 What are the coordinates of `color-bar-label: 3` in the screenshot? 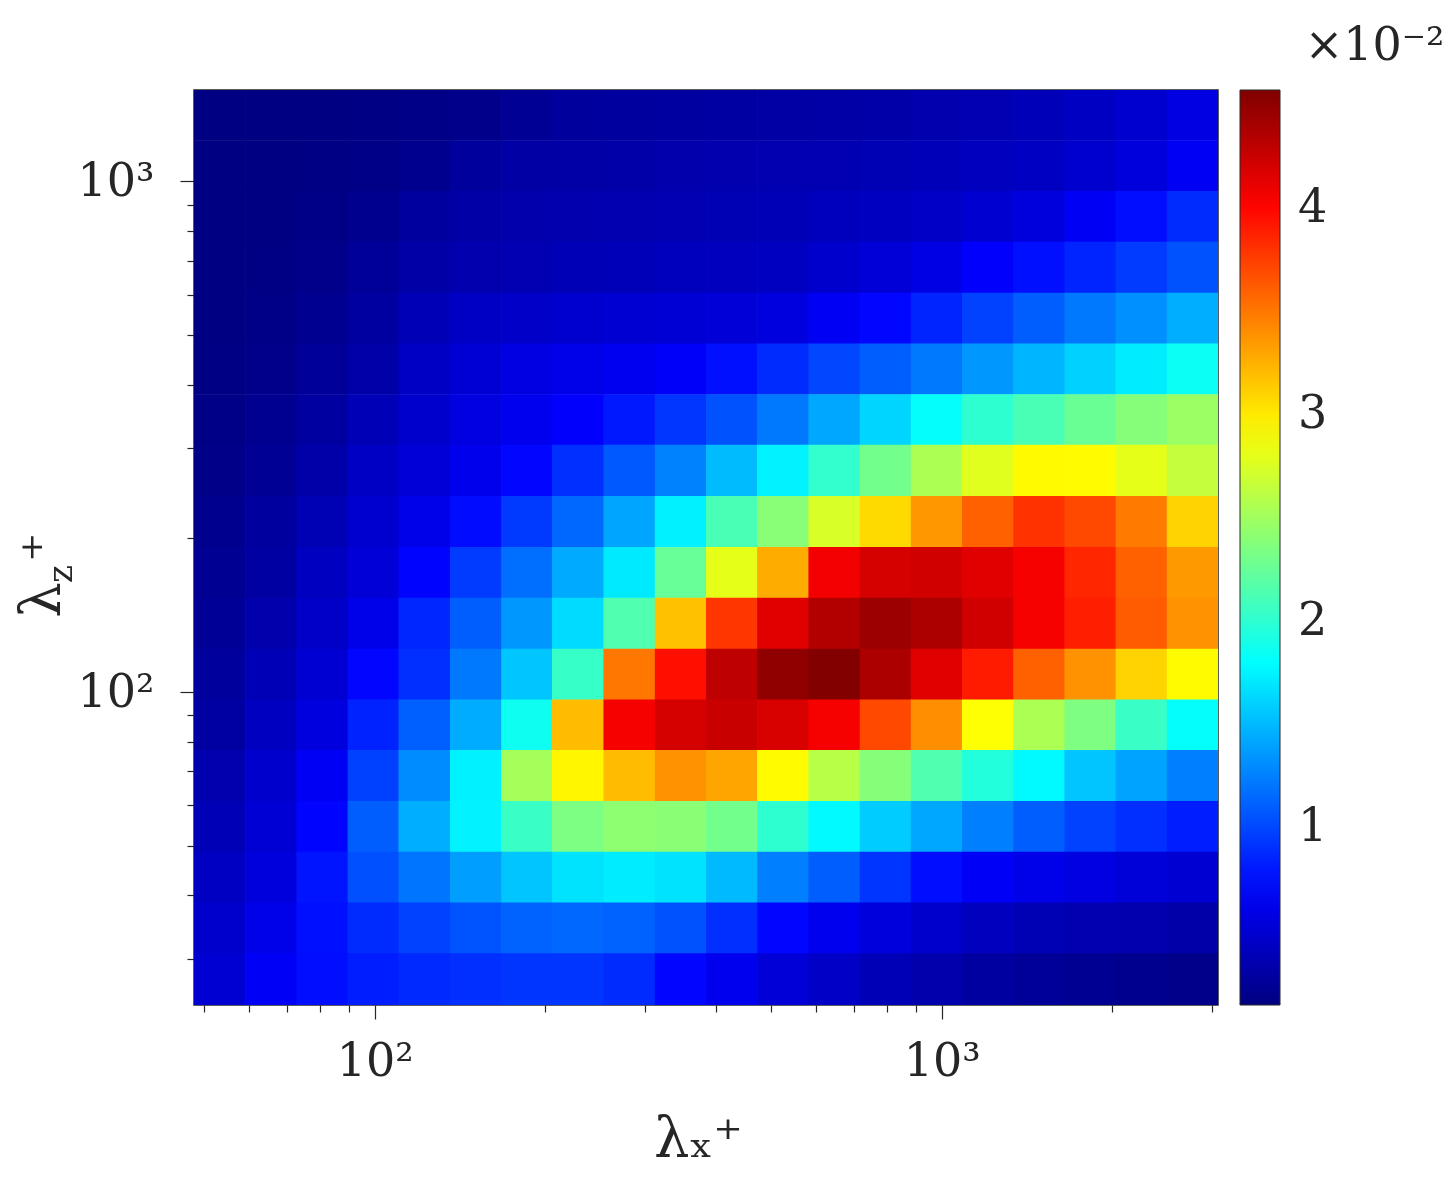 It's located at (1313, 412).